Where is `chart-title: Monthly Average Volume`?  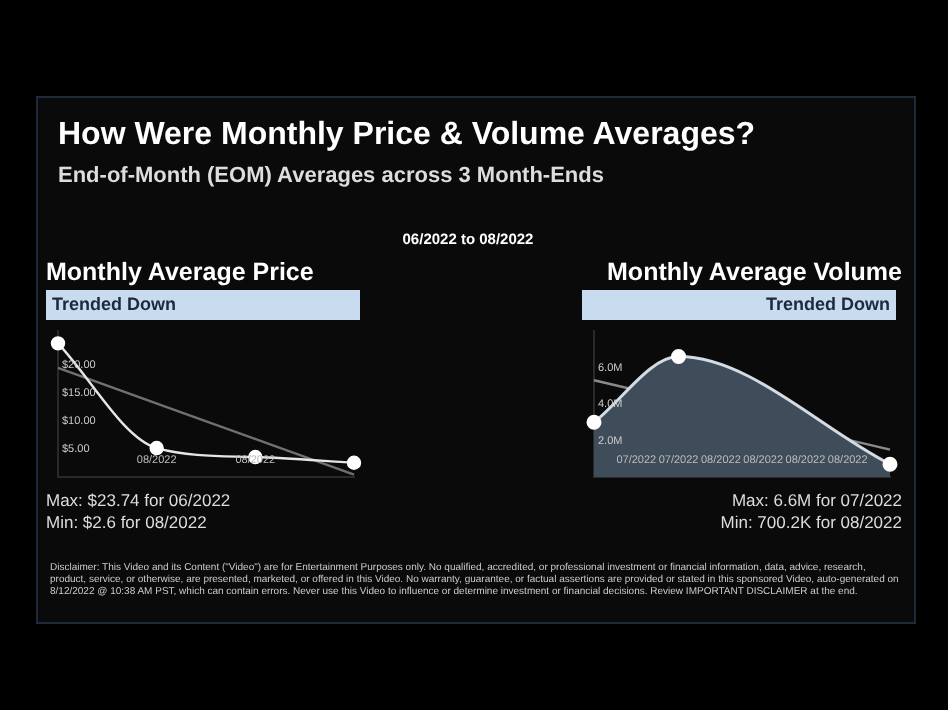 chart-title: Monthly Average Volume is located at coordinates (753, 272).